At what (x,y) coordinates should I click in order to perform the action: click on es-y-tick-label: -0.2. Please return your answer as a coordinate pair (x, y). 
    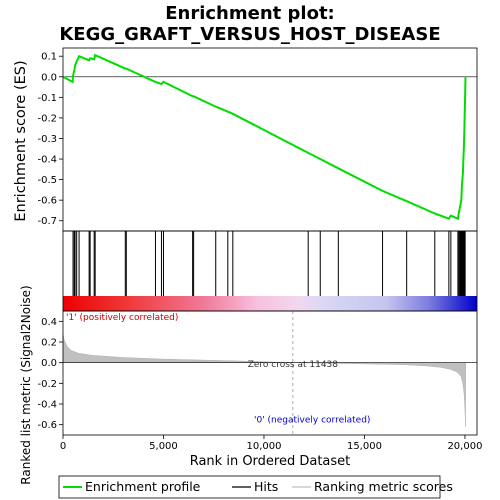
    Looking at the image, I should click on (47, 118).